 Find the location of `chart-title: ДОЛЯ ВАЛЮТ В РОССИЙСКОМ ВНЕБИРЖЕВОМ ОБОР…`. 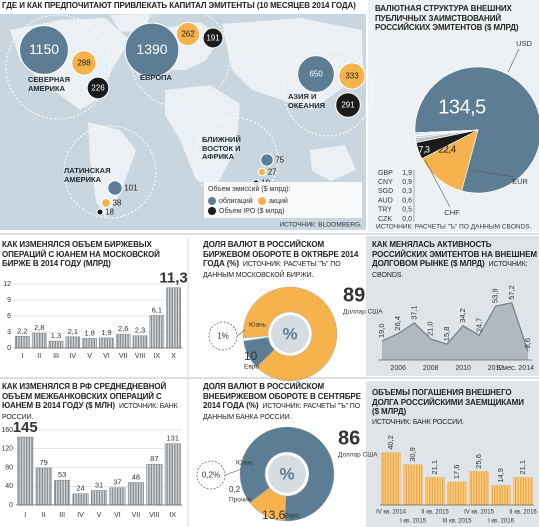

chart-title: ДОЛЯ ВАЛЮТ В РОССИЙСКОМ ВНЕБИРЖЕВОМ ОБОР… is located at coordinates (282, 396).